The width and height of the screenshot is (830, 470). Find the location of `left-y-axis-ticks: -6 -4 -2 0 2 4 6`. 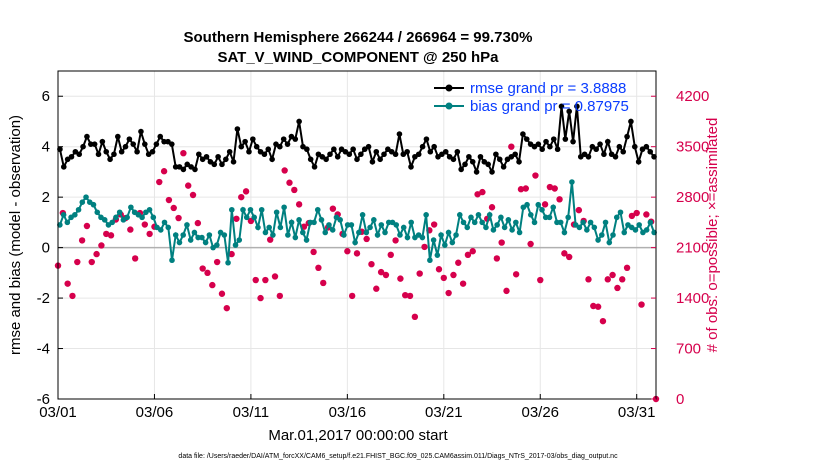

left-y-axis-ticks: -6 -4 -2 0 2 4 6 is located at coordinates (50, 248).